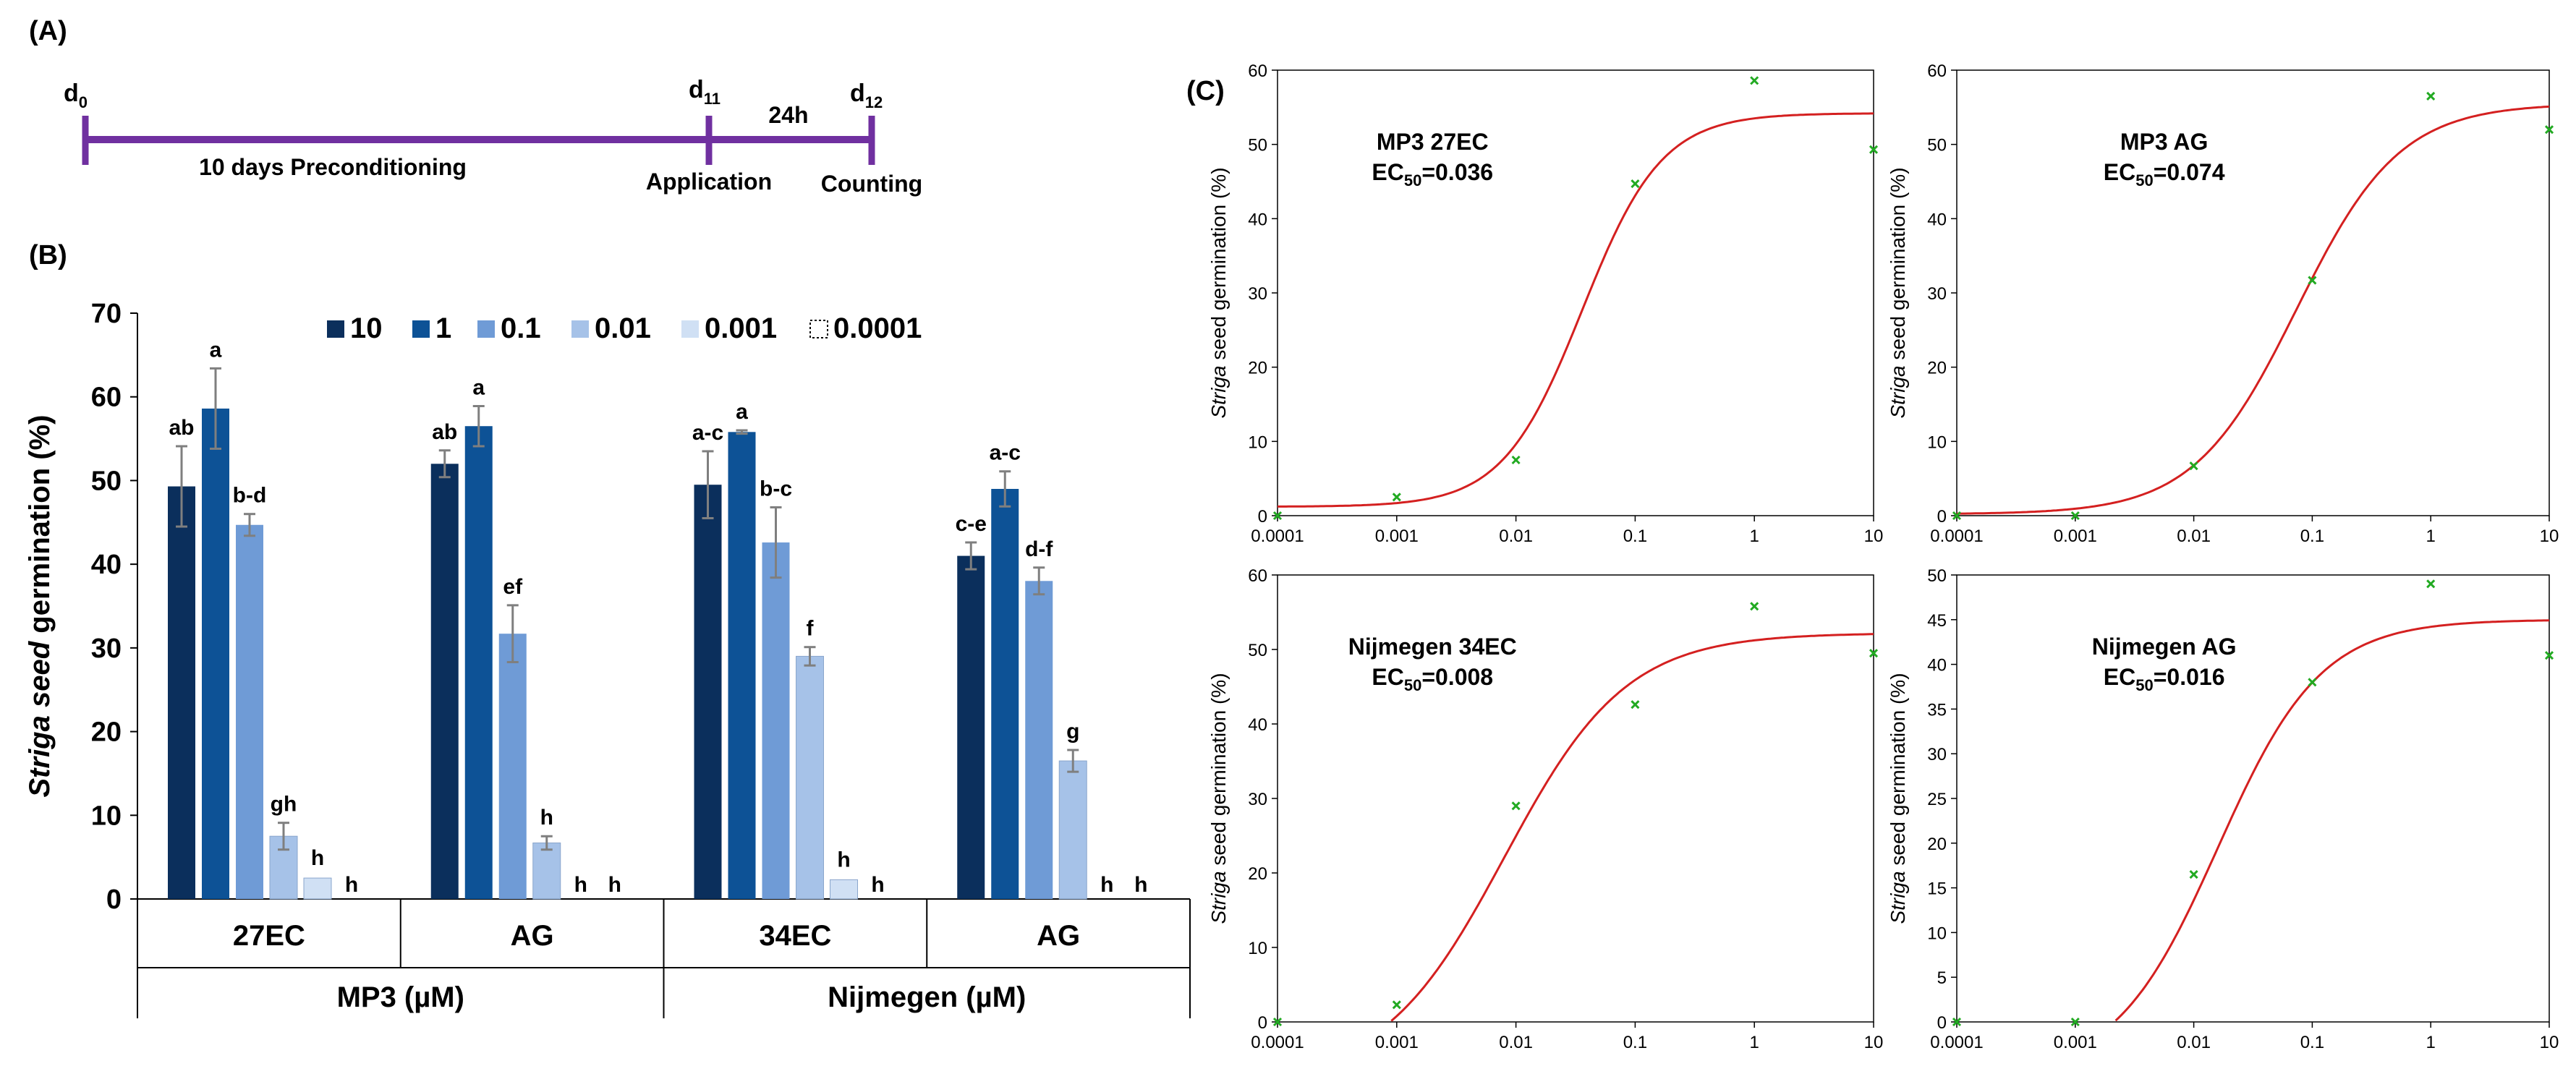 The width and height of the screenshot is (2576, 1074). I want to click on group-label: Nijmegen (µM), so click(927, 997).